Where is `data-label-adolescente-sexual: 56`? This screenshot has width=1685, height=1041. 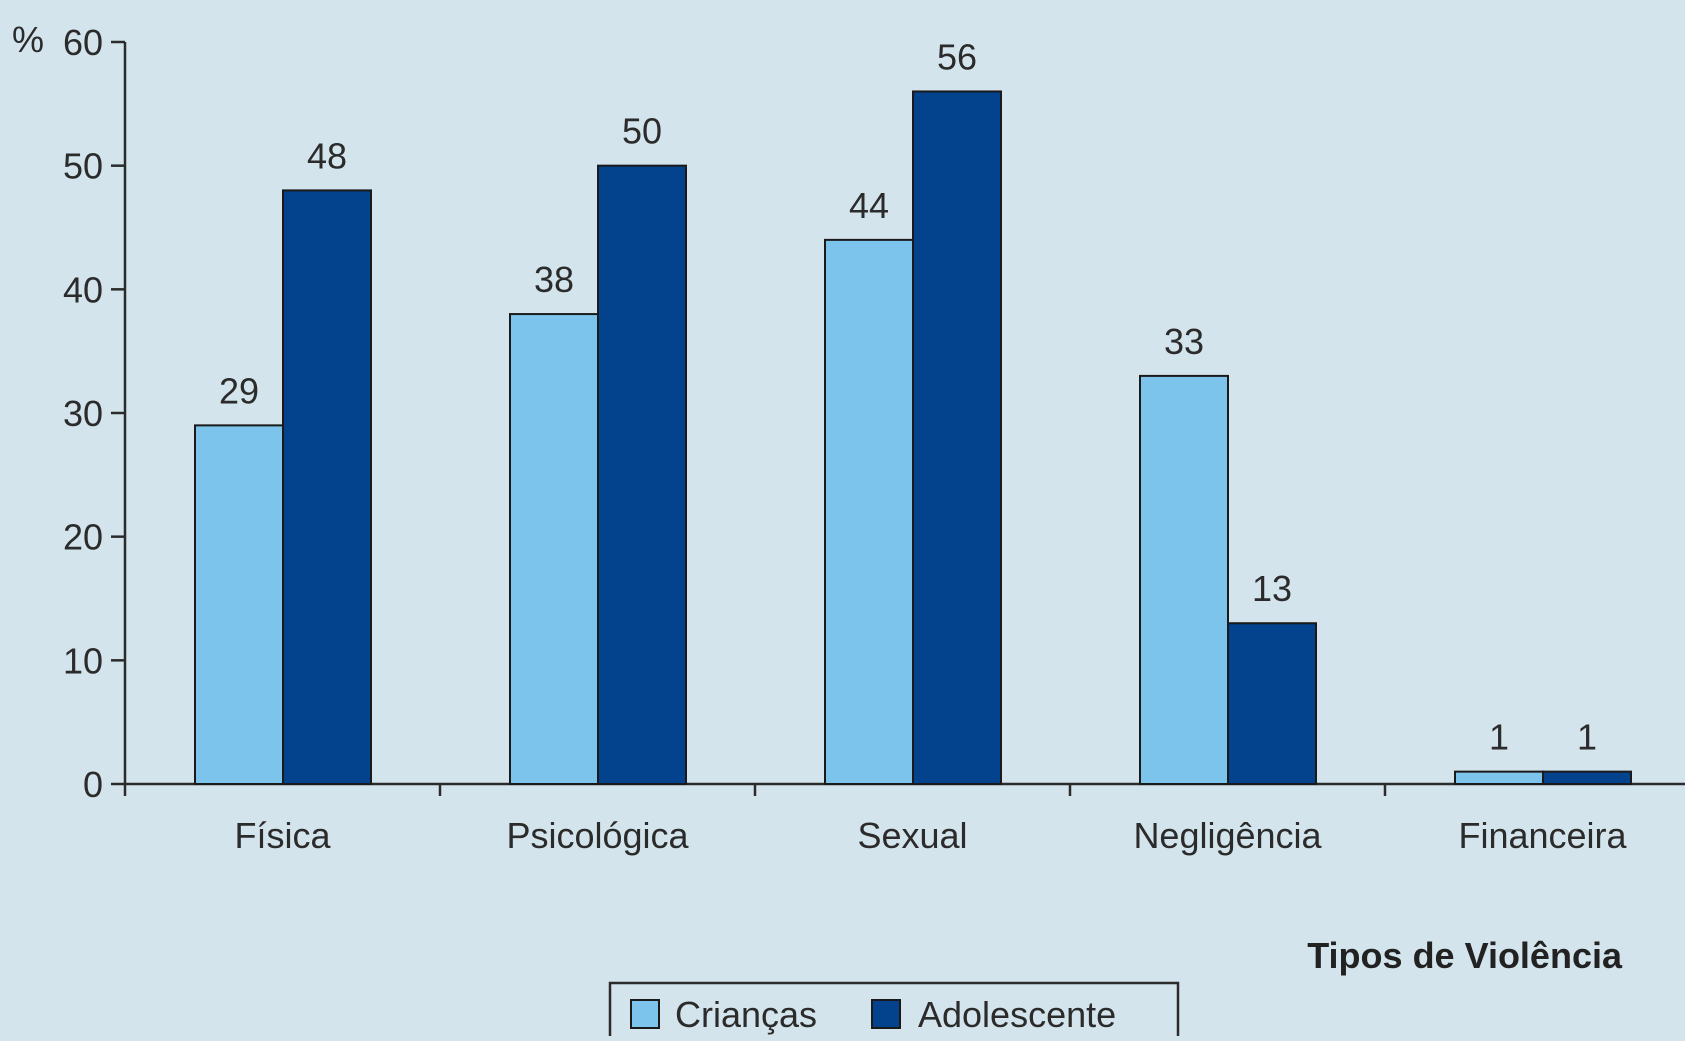
data-label-adolescente-sexual: 56 is located at coordinates (957, 56).